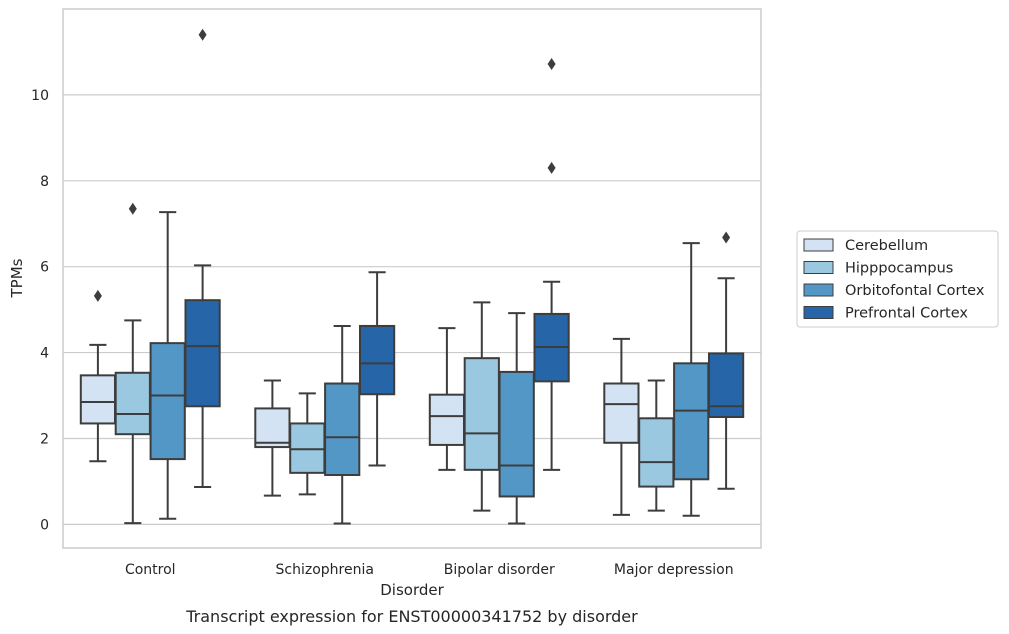 The image size is (1009, 634). What do you see at coordinates (499, 570) in the screenshot?
I see `x-tick-label: Bipolar disorder` at bounding box center [499, 570].